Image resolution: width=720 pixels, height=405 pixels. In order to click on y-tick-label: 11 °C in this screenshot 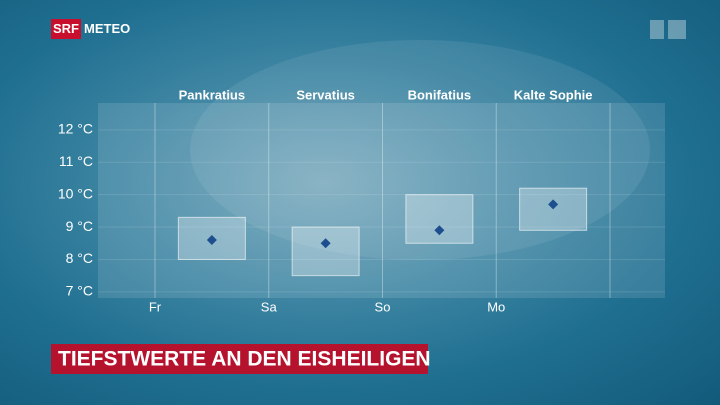, I will do `click(76, 161)`.